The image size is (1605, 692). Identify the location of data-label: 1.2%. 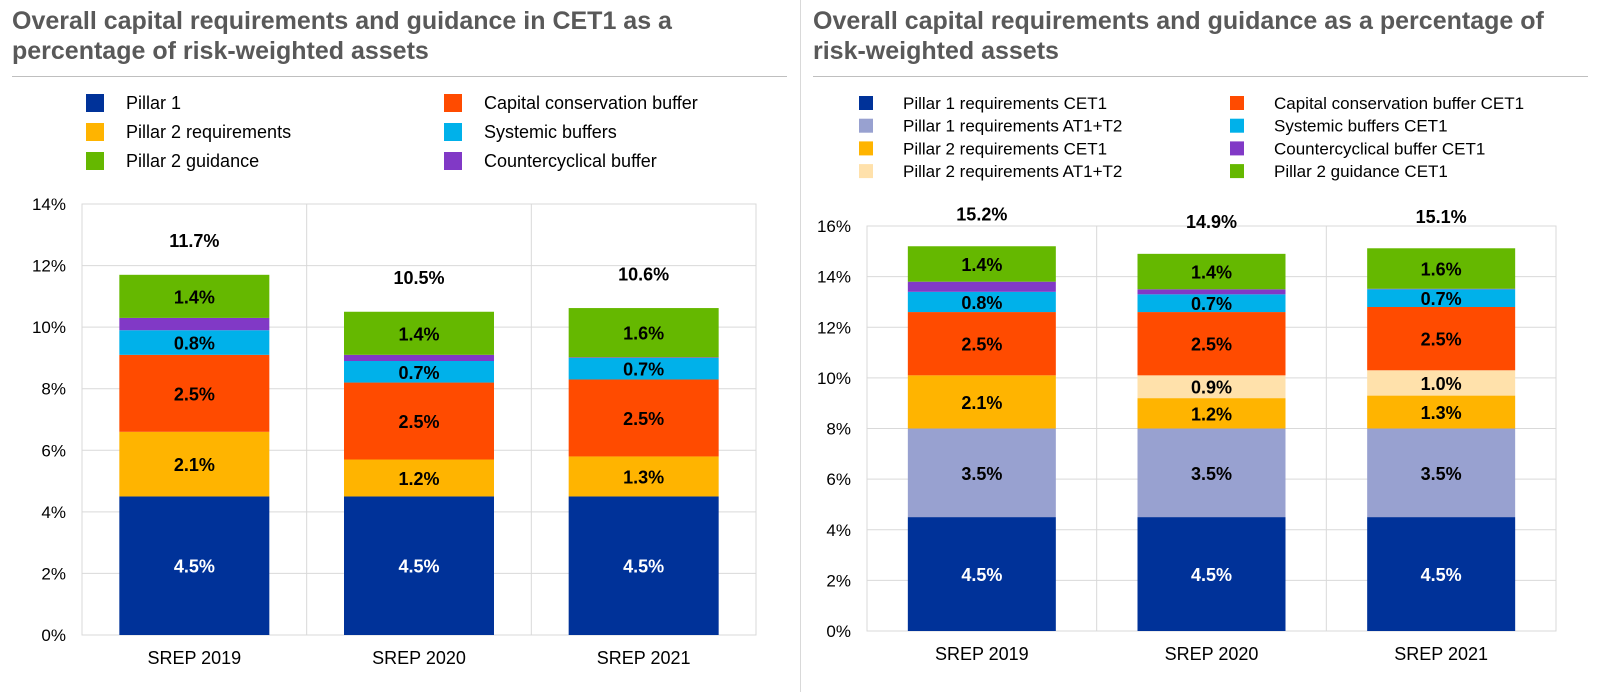
(1211, 414).